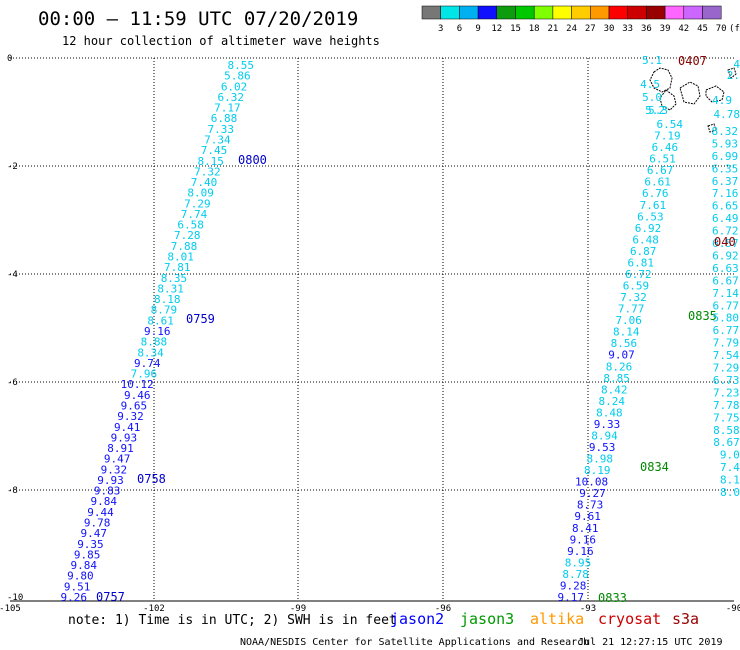 The width and height of the screenshot is (740, 650). I want to click on pass-time-label: 0800, so click(252, 160).